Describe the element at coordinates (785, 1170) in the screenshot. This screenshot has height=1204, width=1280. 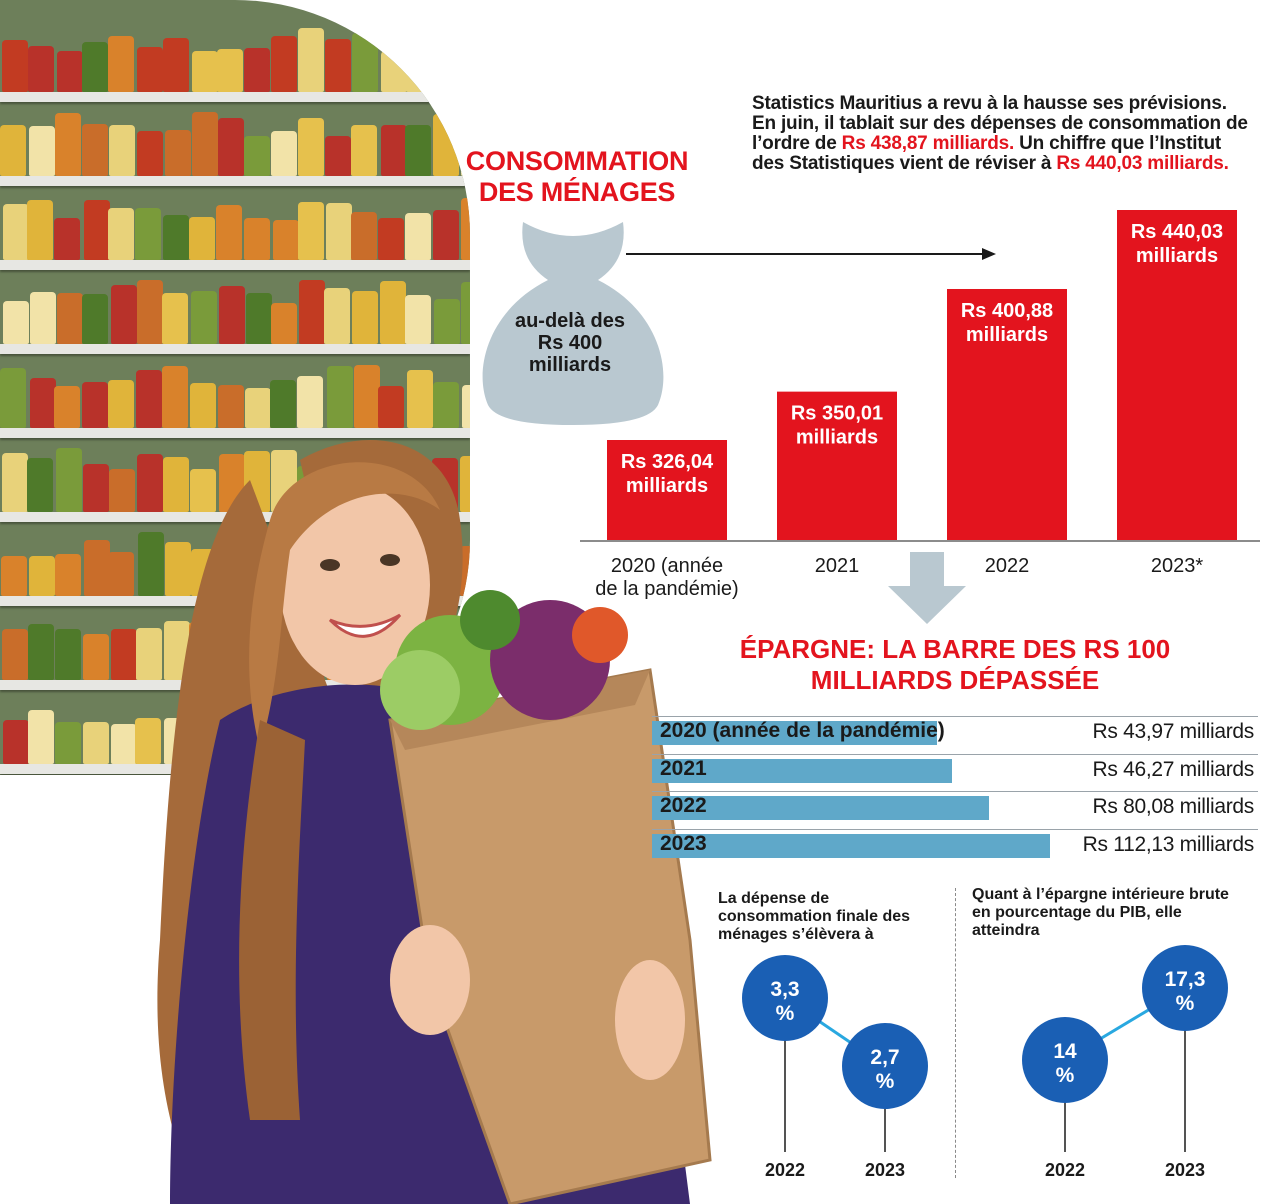
I see `year-label: 2022` at that location.